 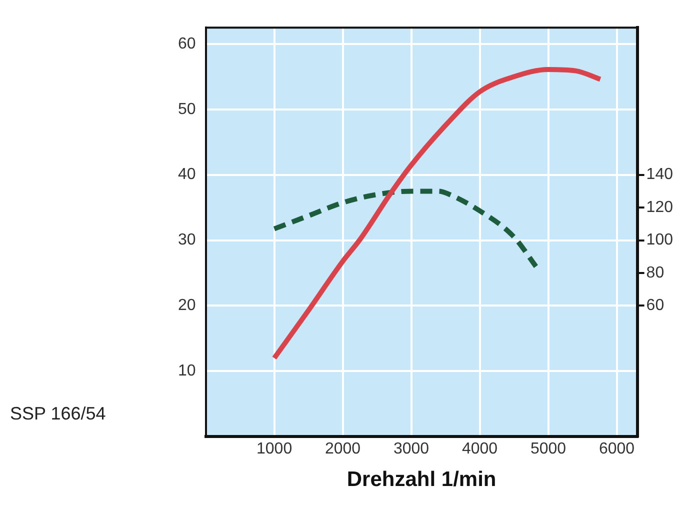 What do you see at coordinates (480, 449) in the screenshot?
I see `x-tick-label: 4000` at bounding box center [480, 449].